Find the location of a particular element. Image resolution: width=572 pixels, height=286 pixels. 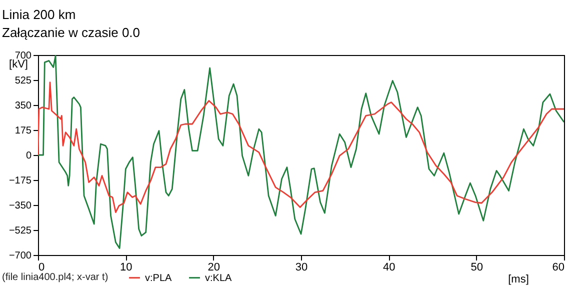

y-tick-label: −700 is located at coordinates (20, 256).